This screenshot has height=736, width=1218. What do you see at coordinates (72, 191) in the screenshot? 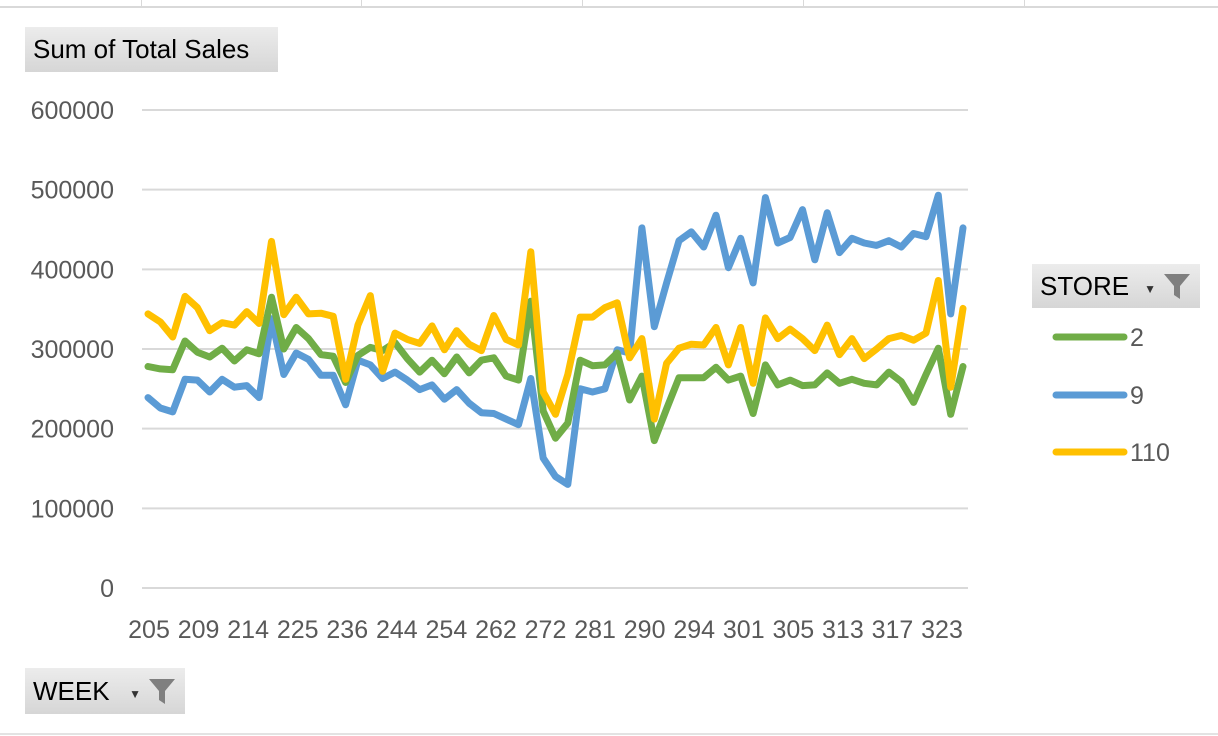
I see `y-tick-label: 500000` at bounding box center [72, 191].